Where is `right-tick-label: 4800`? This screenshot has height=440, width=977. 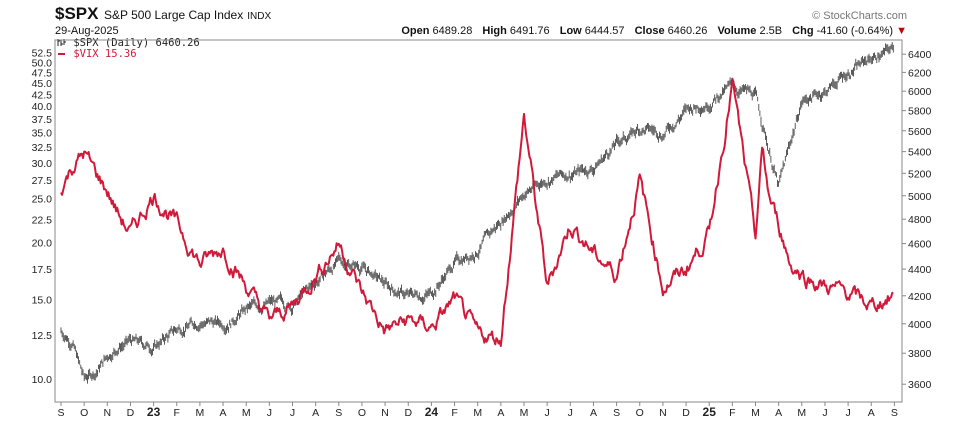
right-tick-label: 4800 is located at coordinates (920, 220).